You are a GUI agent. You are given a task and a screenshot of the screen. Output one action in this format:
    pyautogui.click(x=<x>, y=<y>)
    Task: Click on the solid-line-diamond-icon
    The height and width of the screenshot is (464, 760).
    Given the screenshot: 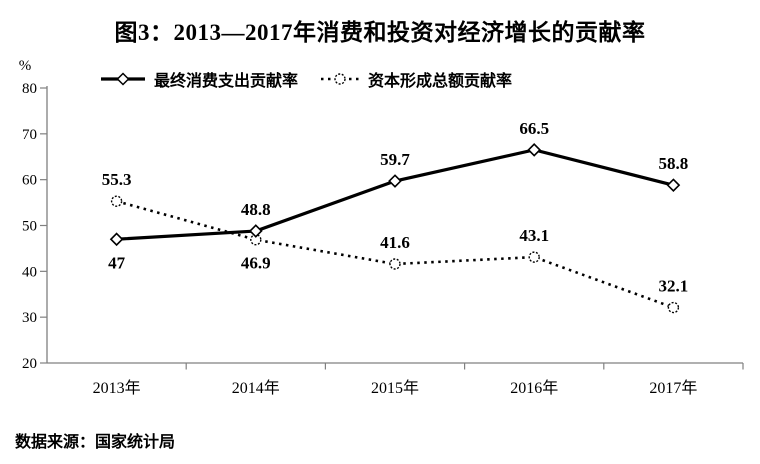 What is the action you would take?
    pyautogui.click(x=123, y=79)
    